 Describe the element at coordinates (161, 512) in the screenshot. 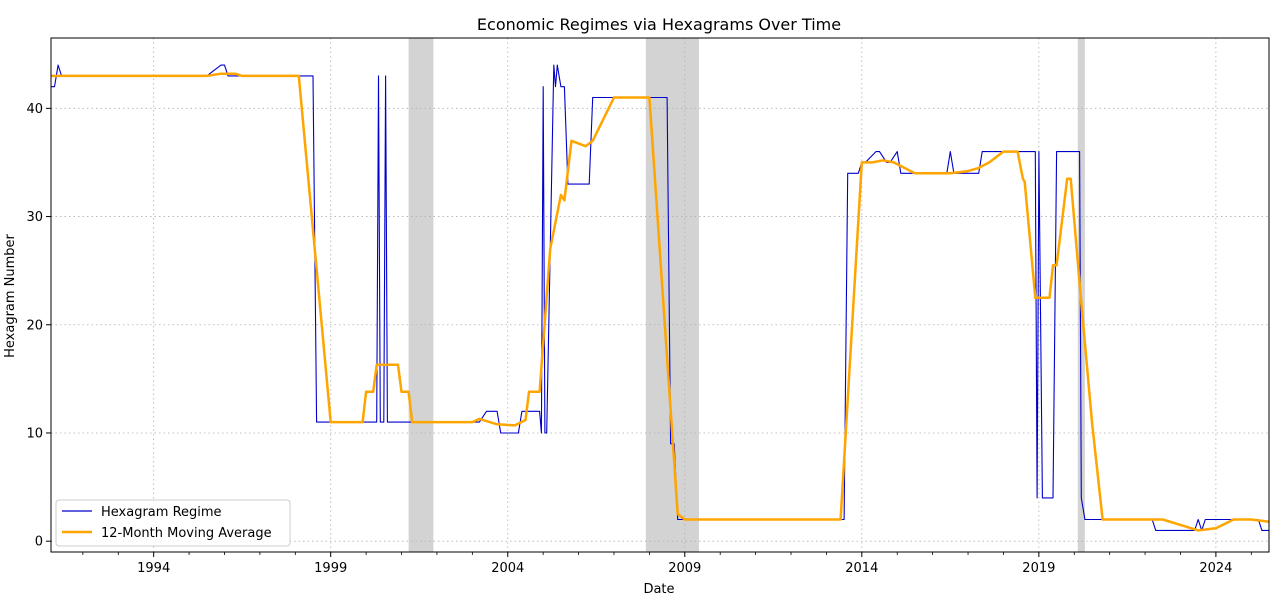

I see `legend-label-hexagram-regime: Hexagram Regime` at that location.